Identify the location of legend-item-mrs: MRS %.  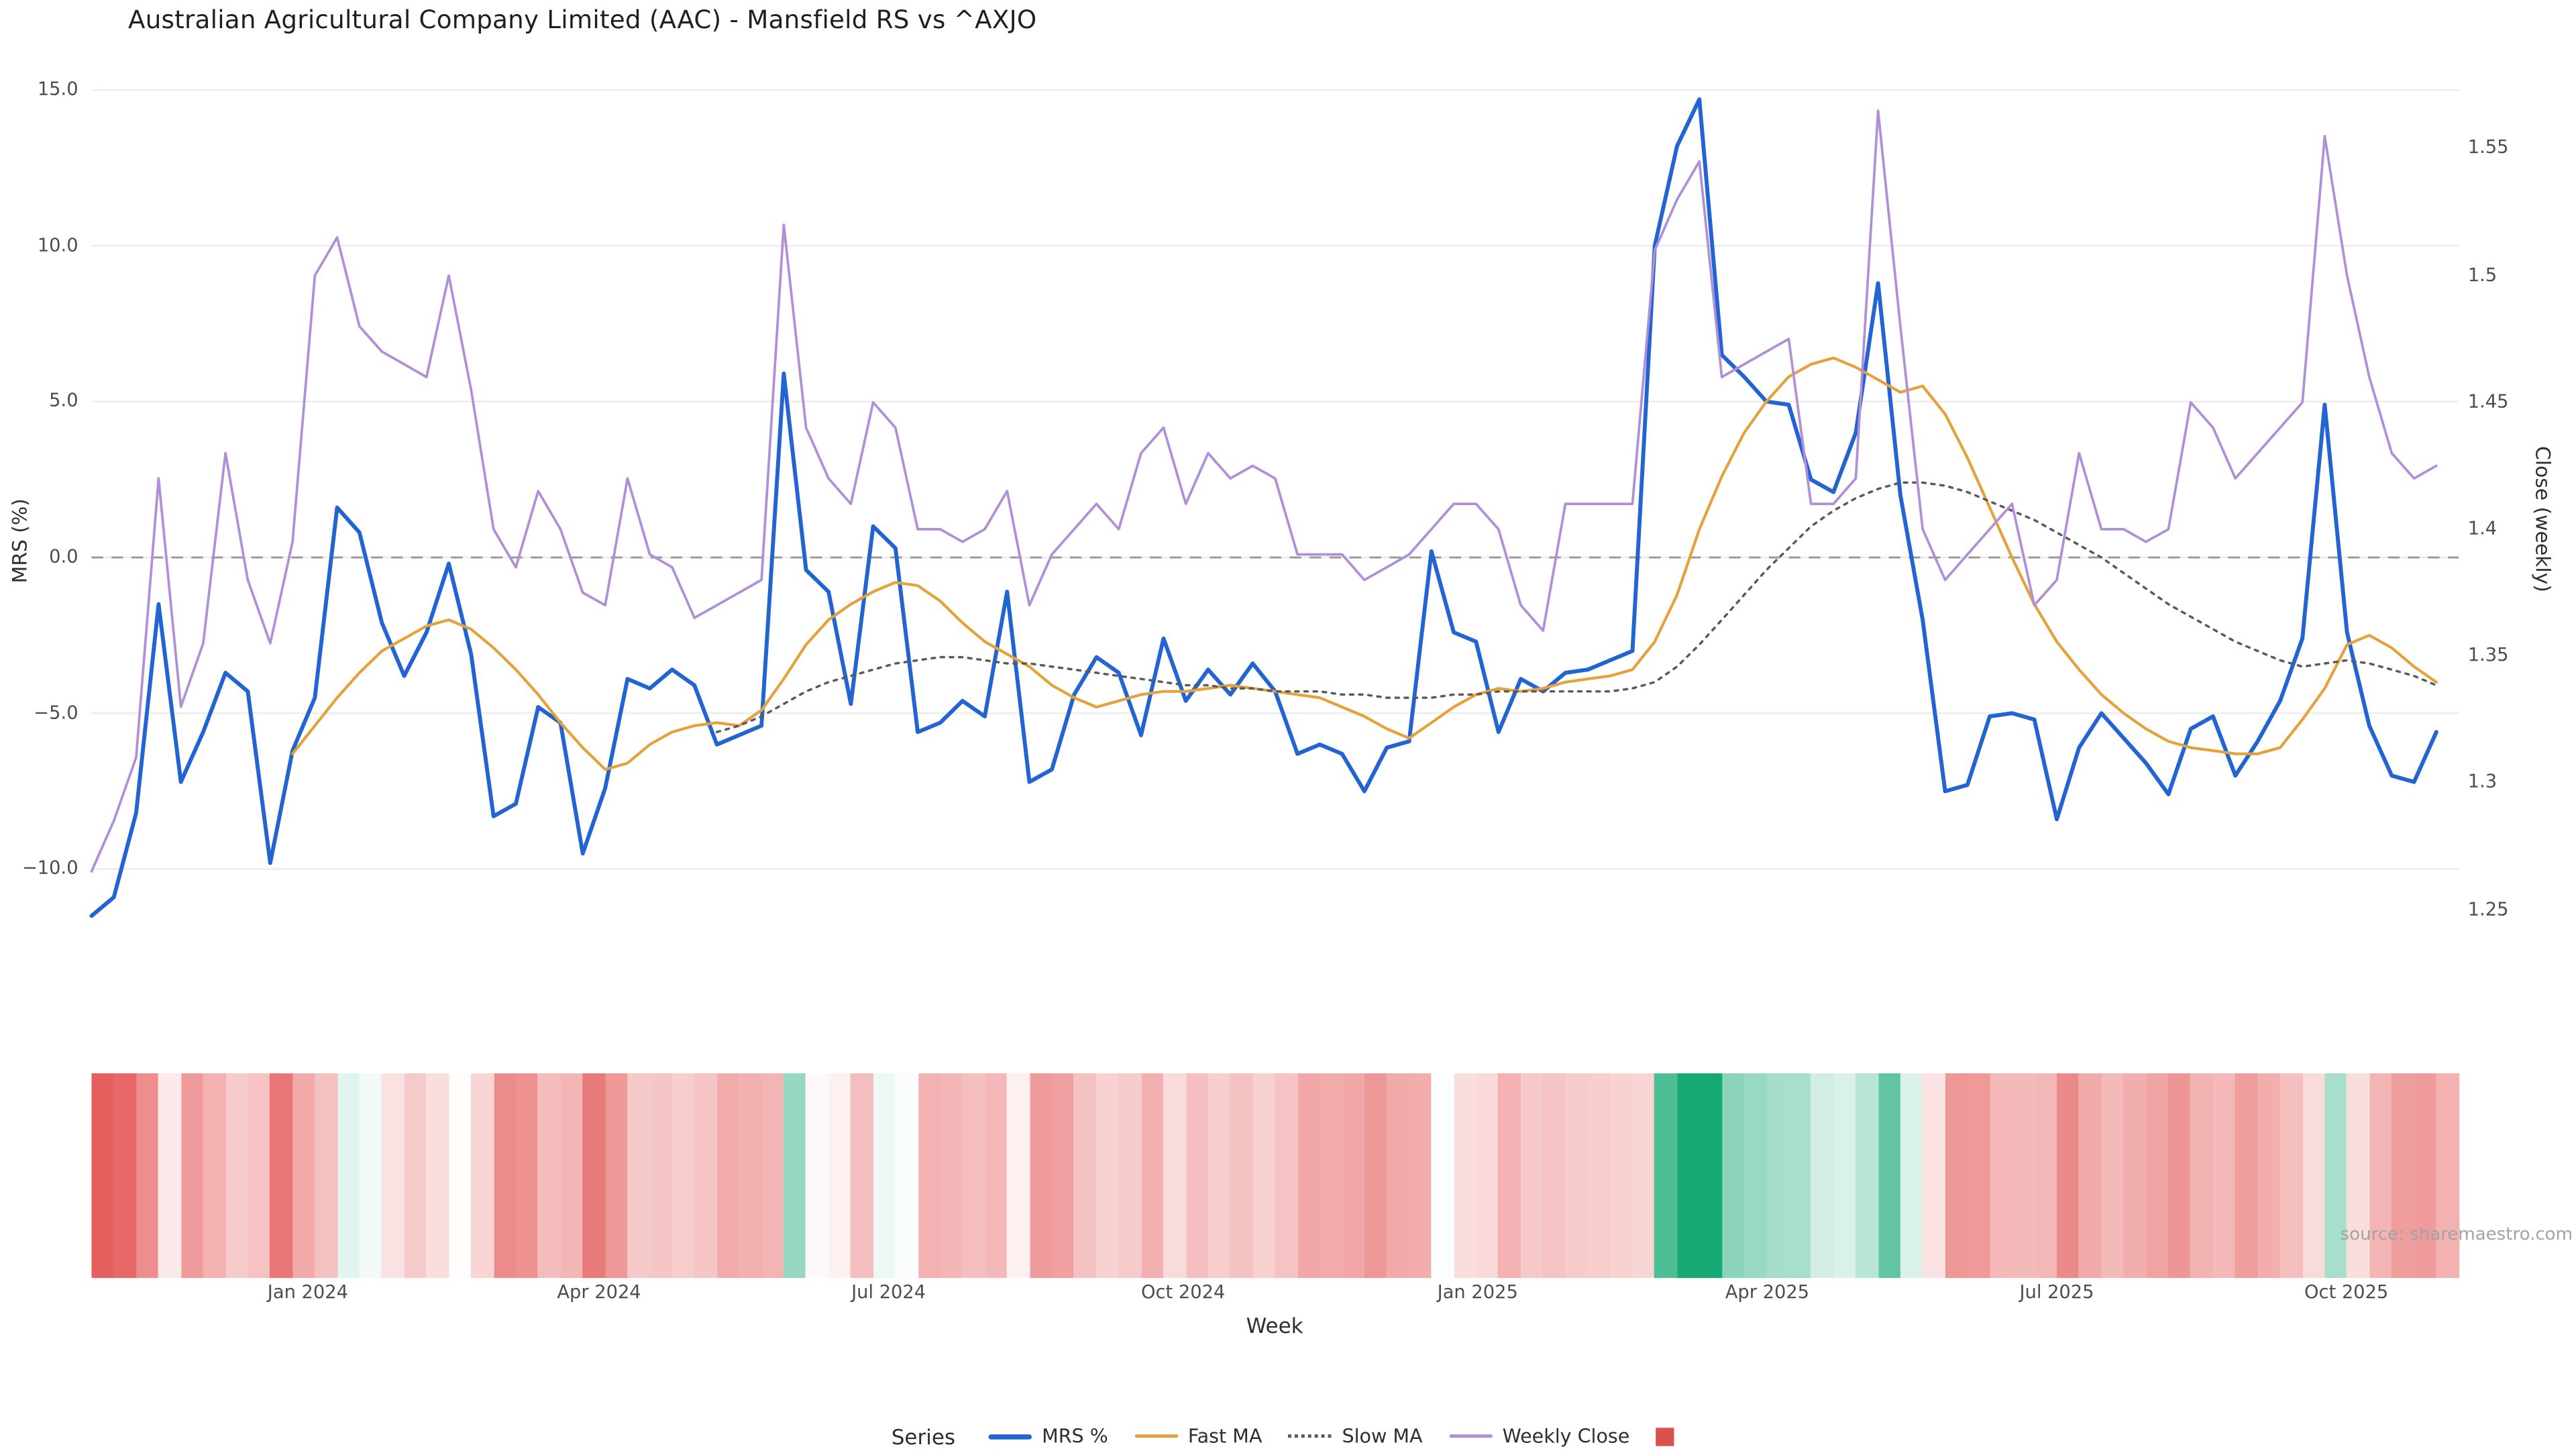
(1048, 1436).